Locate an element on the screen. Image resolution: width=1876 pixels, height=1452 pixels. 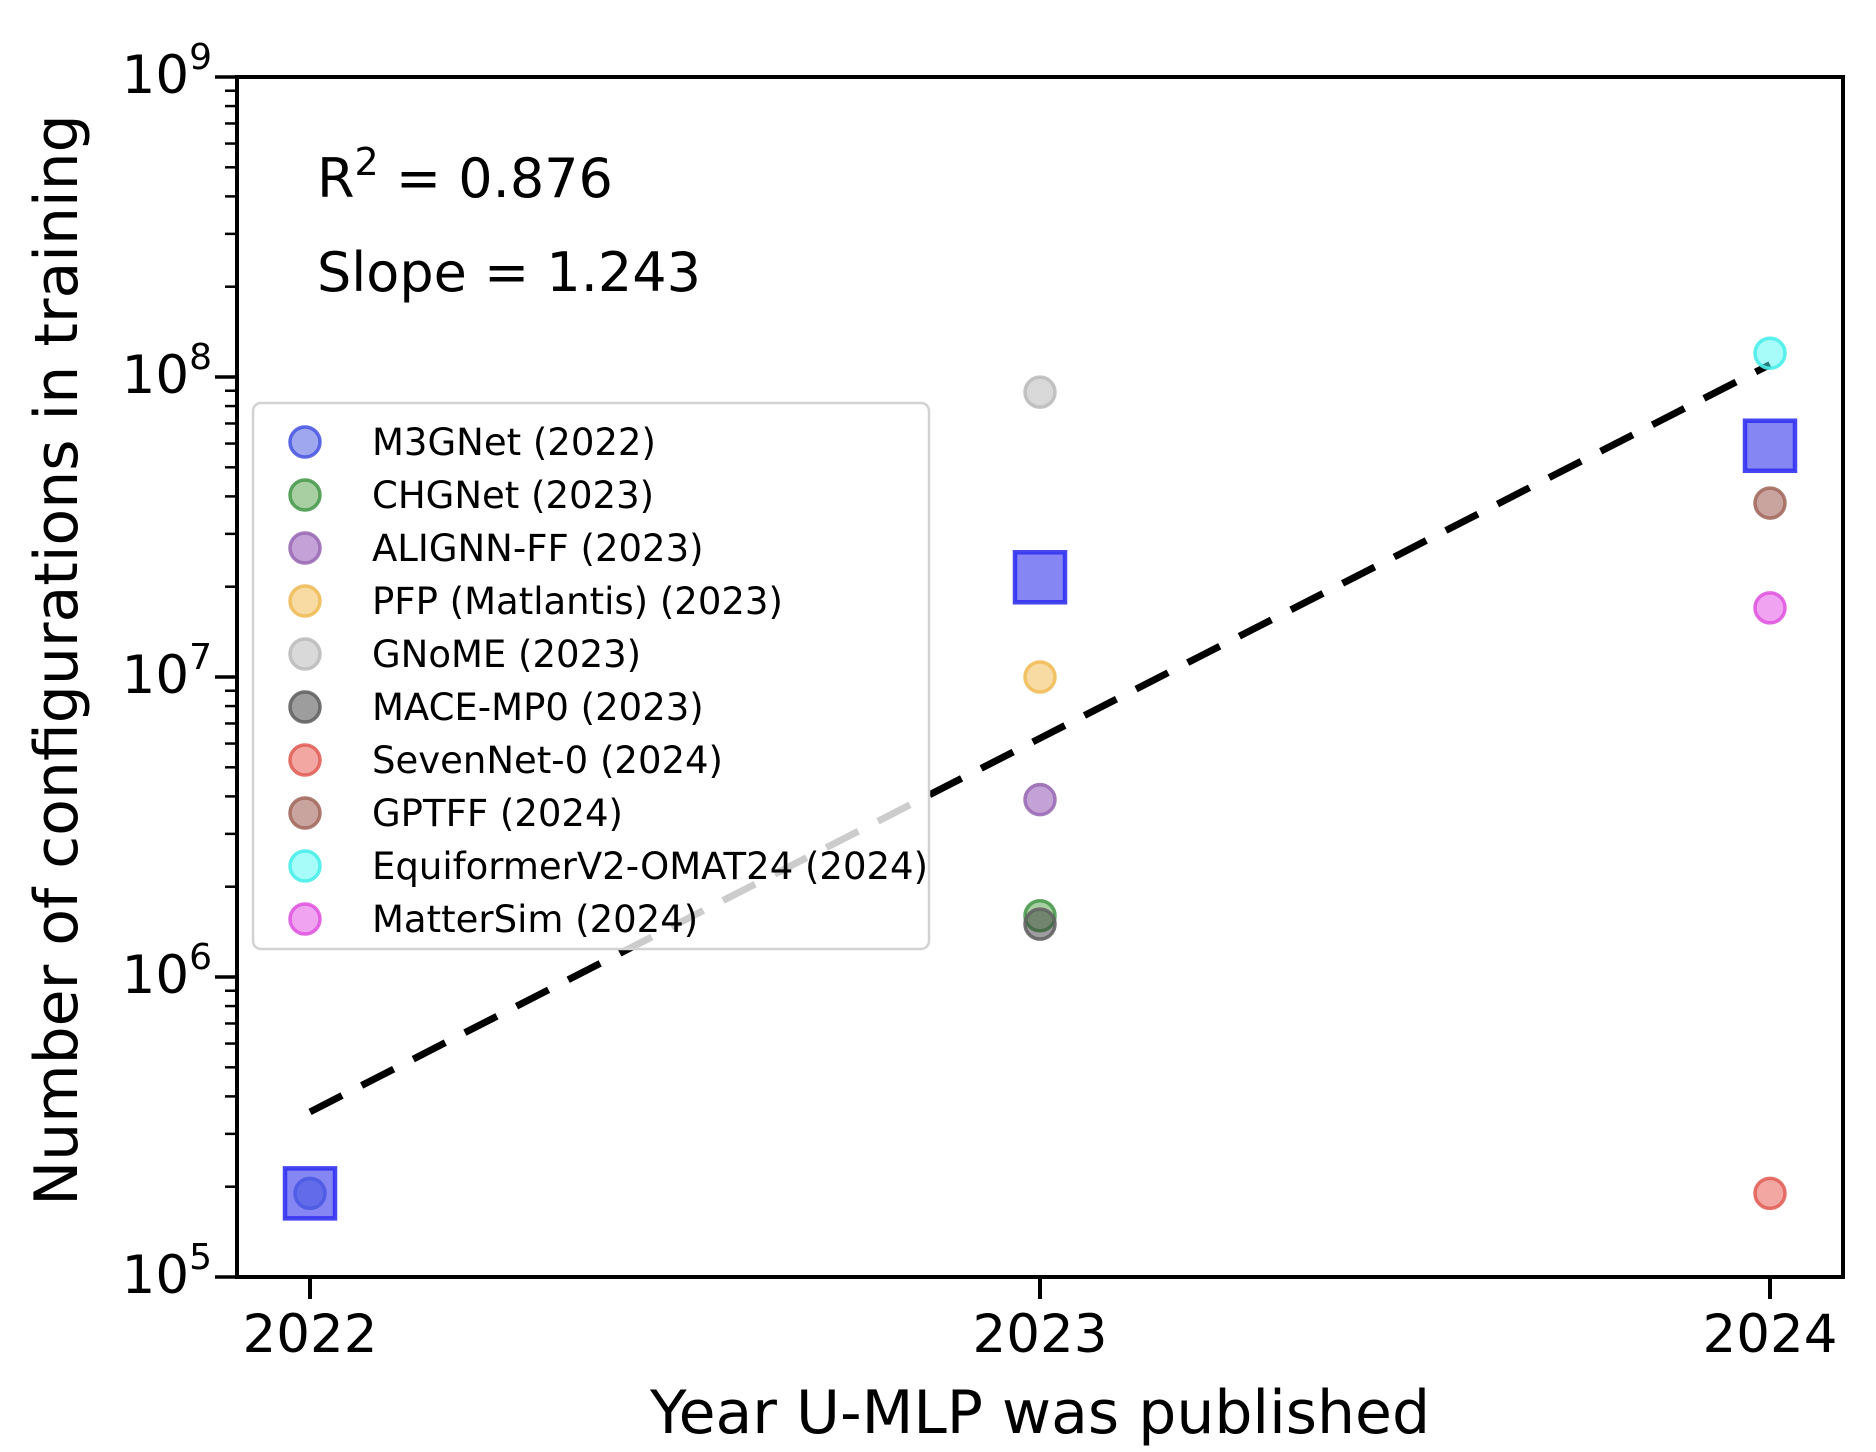
legend-label-5: GNoME (2023) is located at coordinates (506, 654).